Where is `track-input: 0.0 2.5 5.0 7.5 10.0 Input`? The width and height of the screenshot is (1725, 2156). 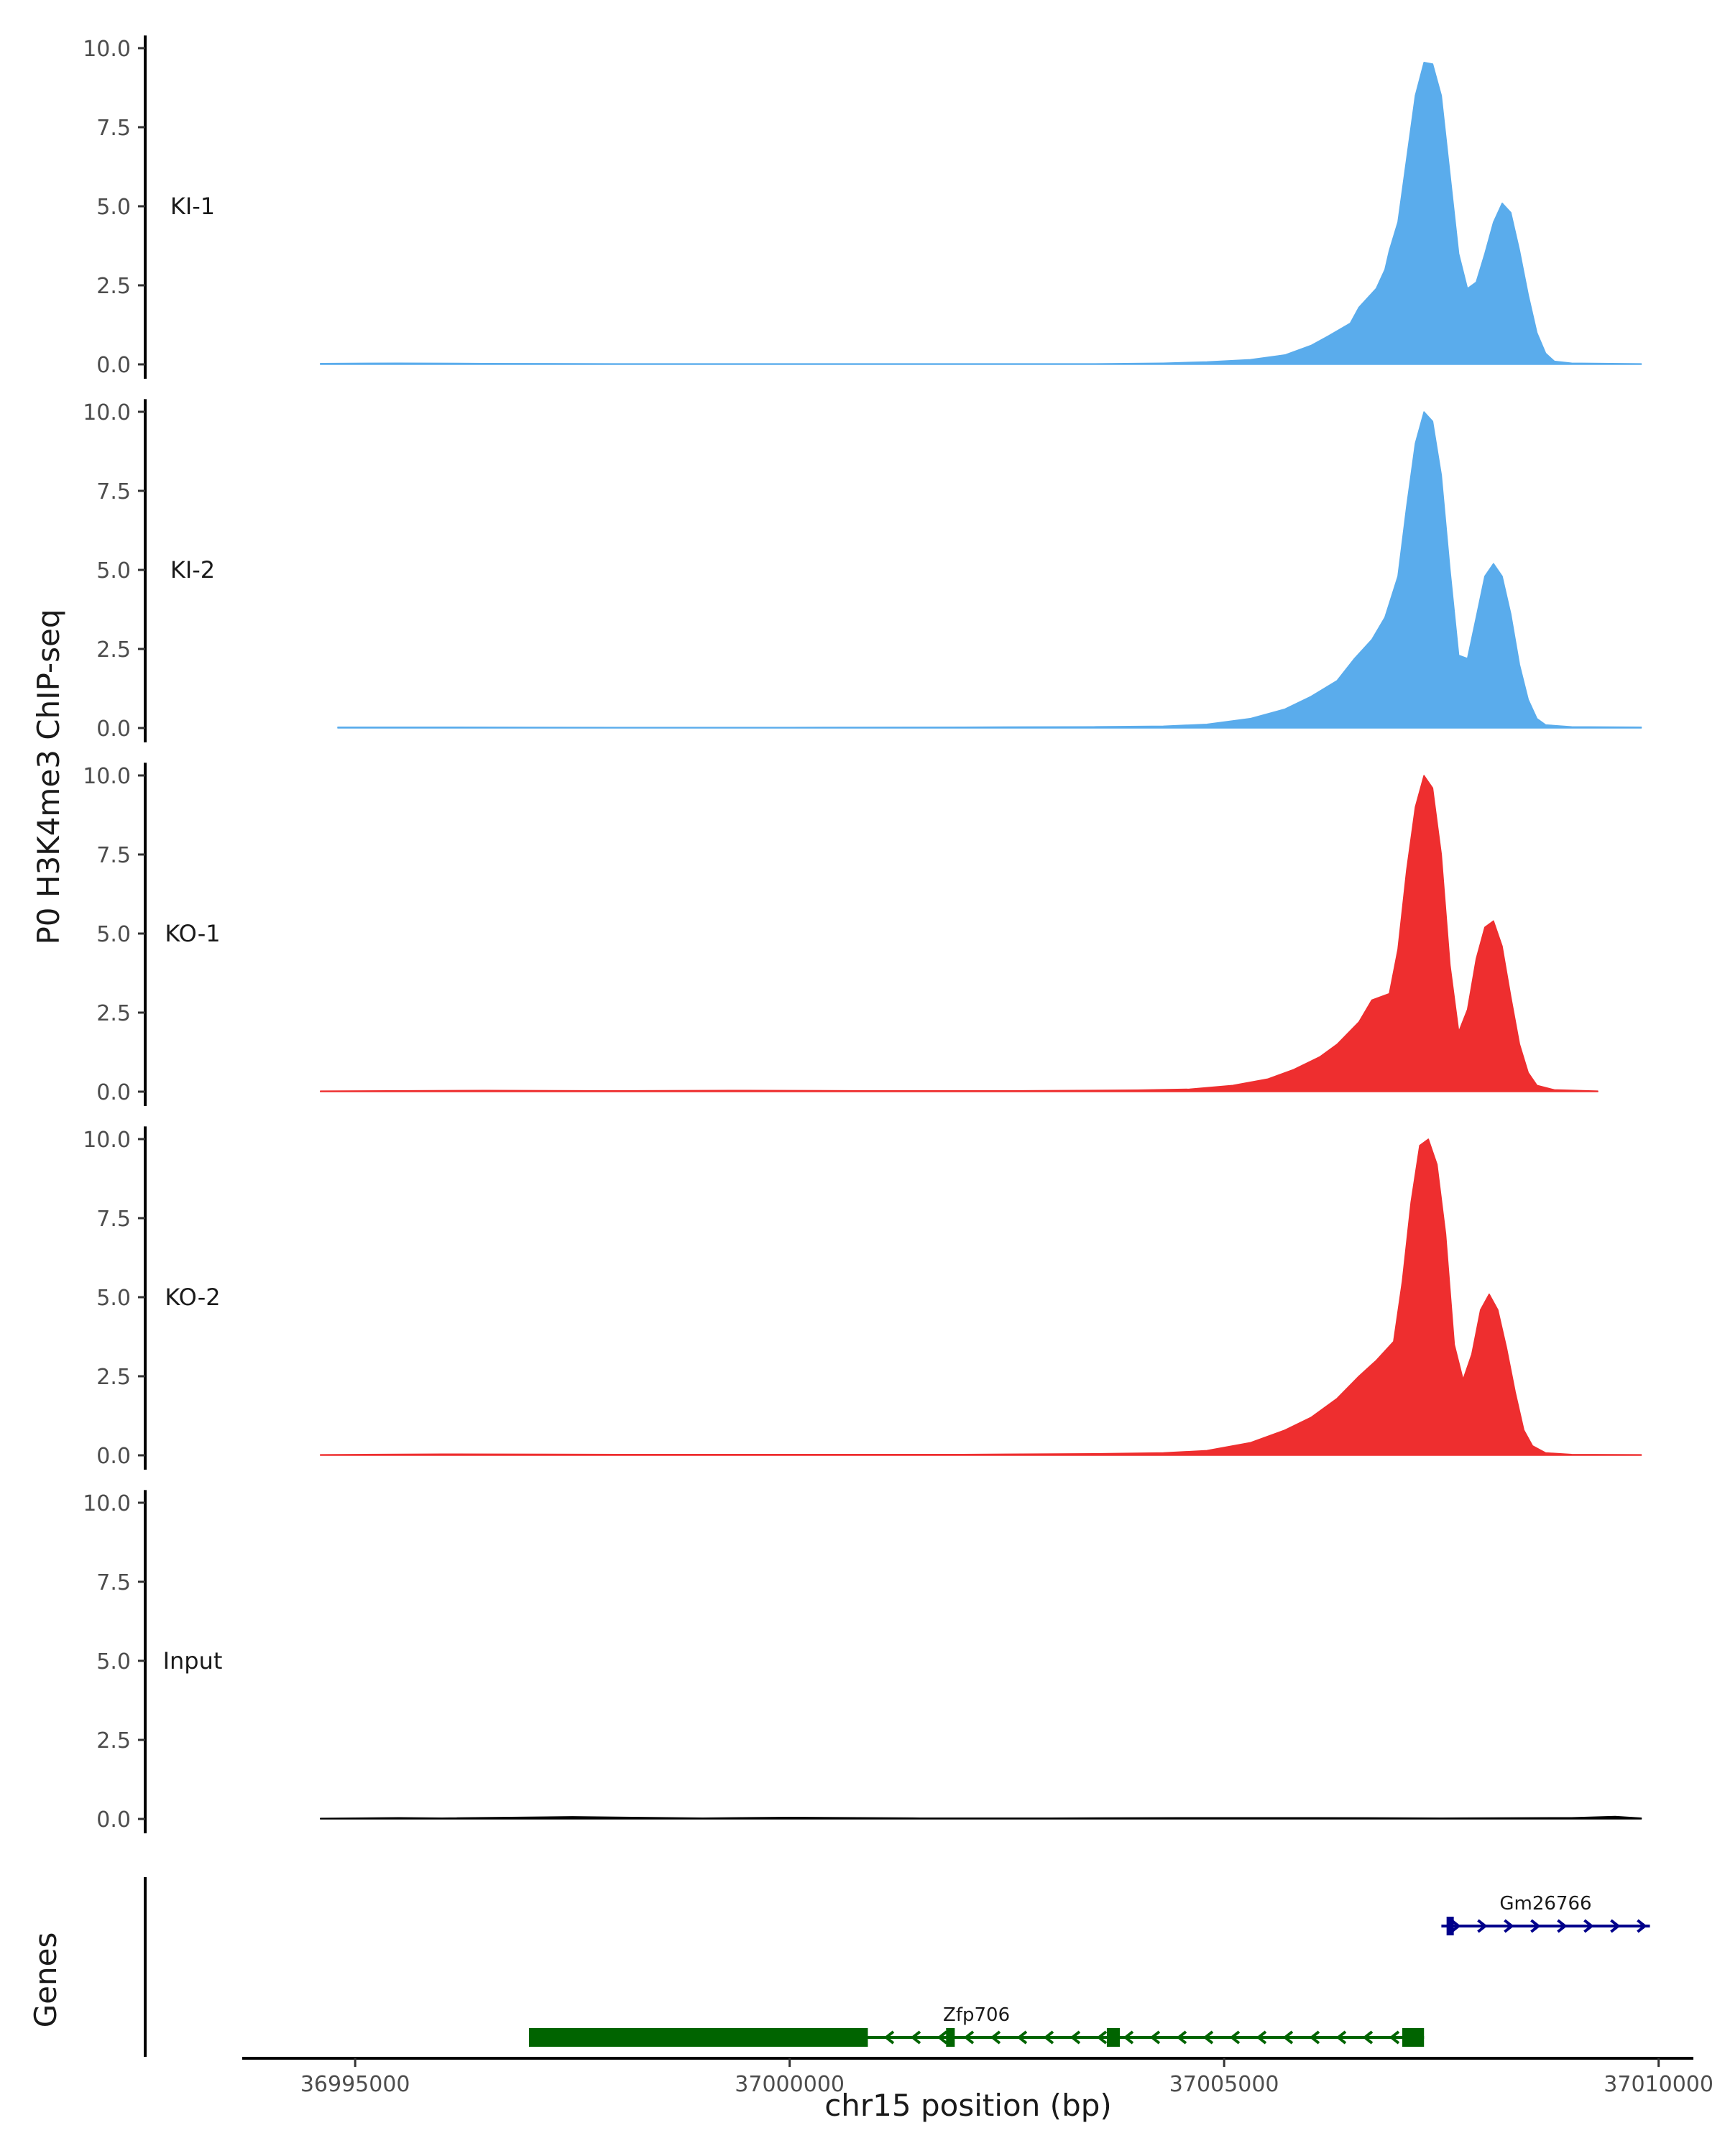
track-input: 0.0 2.5 5.0 7.5 10.0 Input is located at coordinates (862, 1661).